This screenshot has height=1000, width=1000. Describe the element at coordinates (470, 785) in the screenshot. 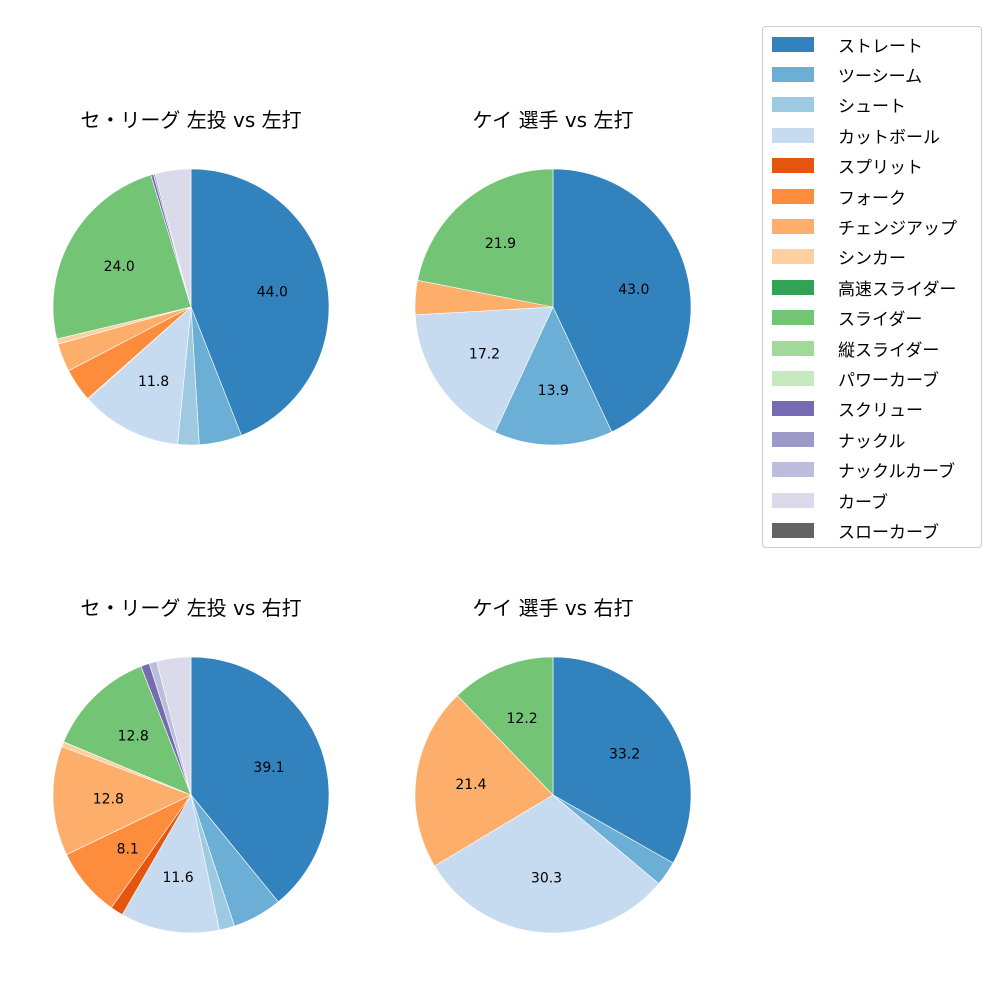

I see `slice-value-label: 21.4` at that location.